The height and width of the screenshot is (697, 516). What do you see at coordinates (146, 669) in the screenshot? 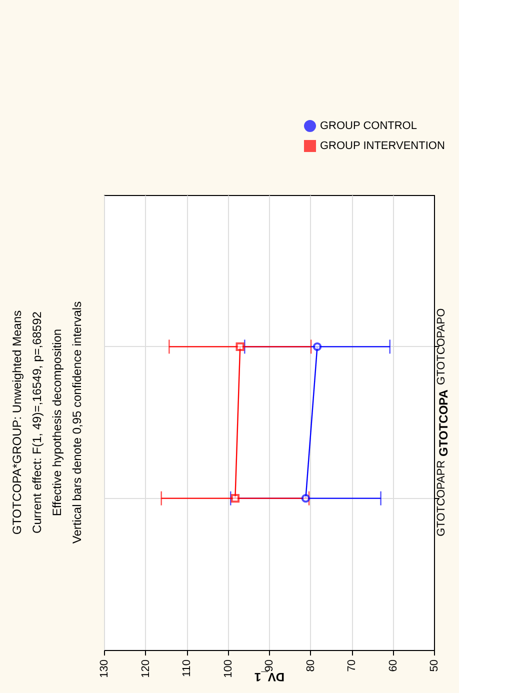
I see `x-tick-label: 120` at bounding box center [146, 669].